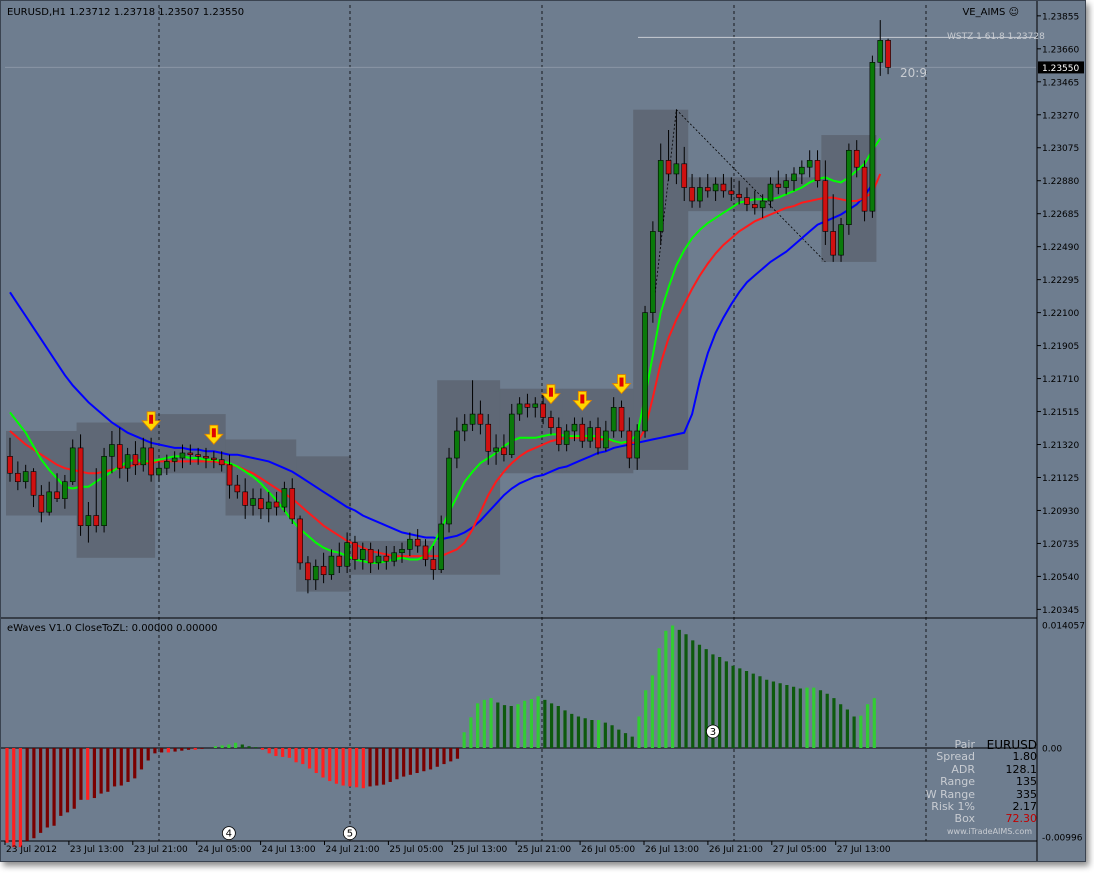 The image size is (1094, 873). Describe the element at coordinates (955, 757) in the screenshot. I see `info-key: Spread` at that location.